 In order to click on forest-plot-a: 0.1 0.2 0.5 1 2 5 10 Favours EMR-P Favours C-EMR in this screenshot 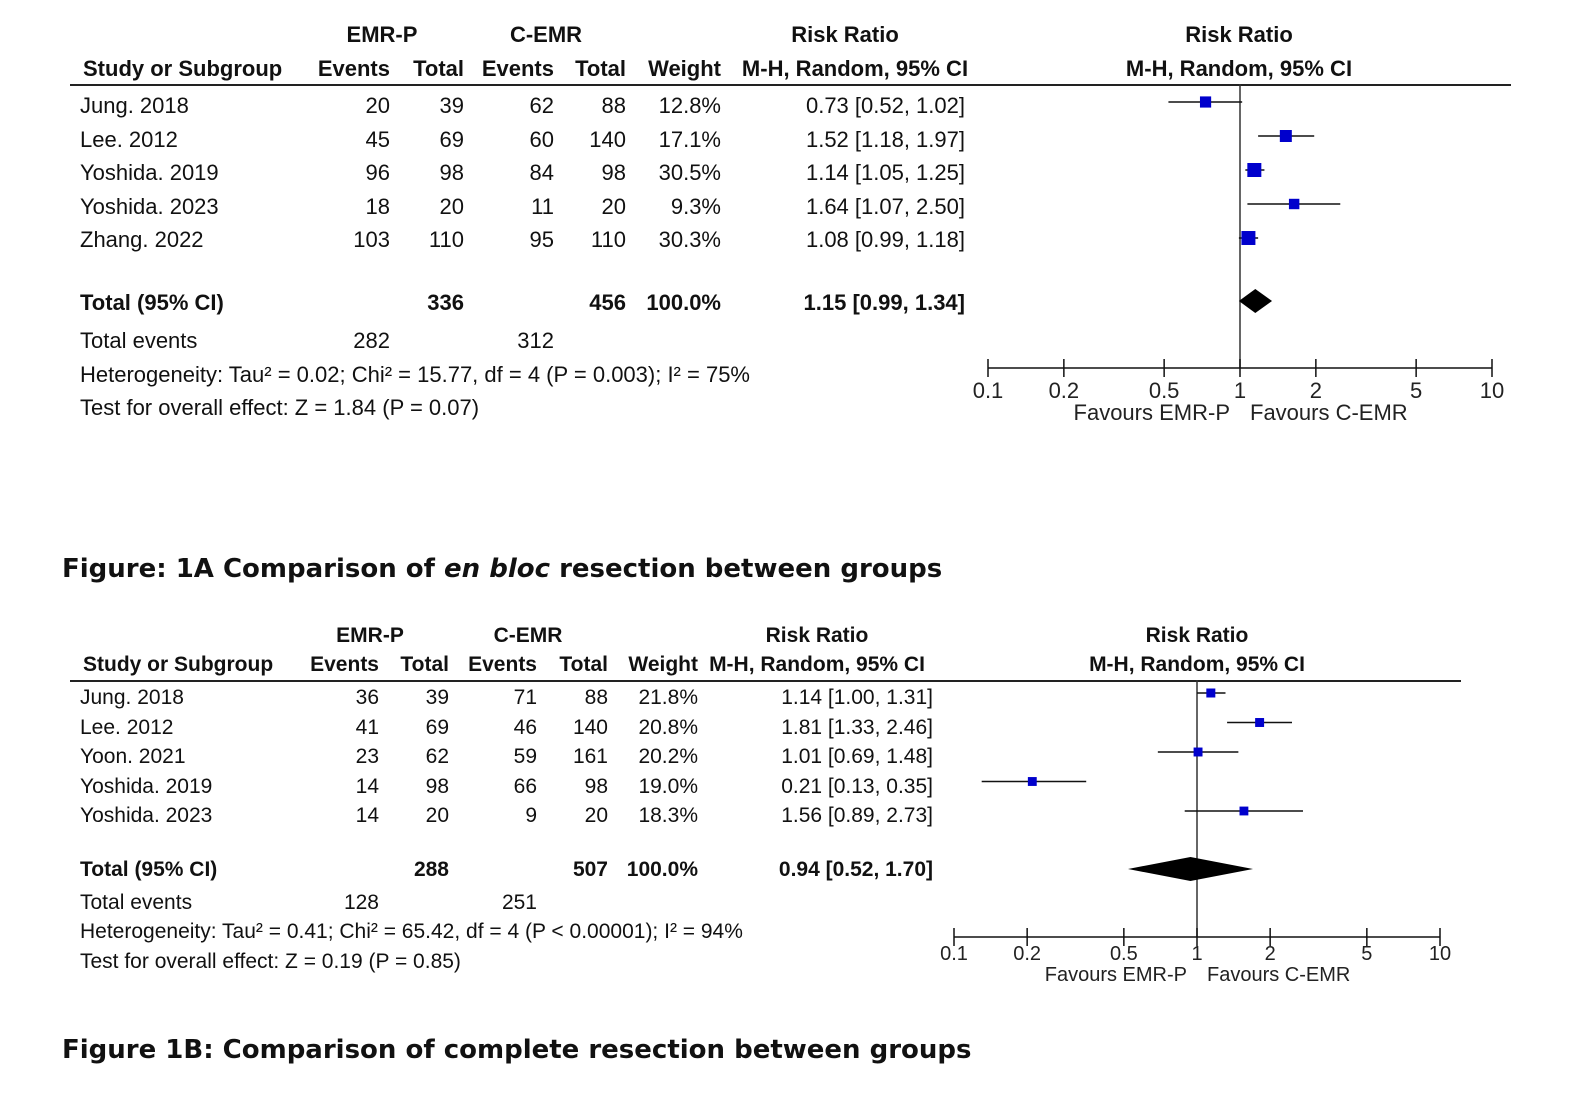, I will do `click(1238, 254)`.